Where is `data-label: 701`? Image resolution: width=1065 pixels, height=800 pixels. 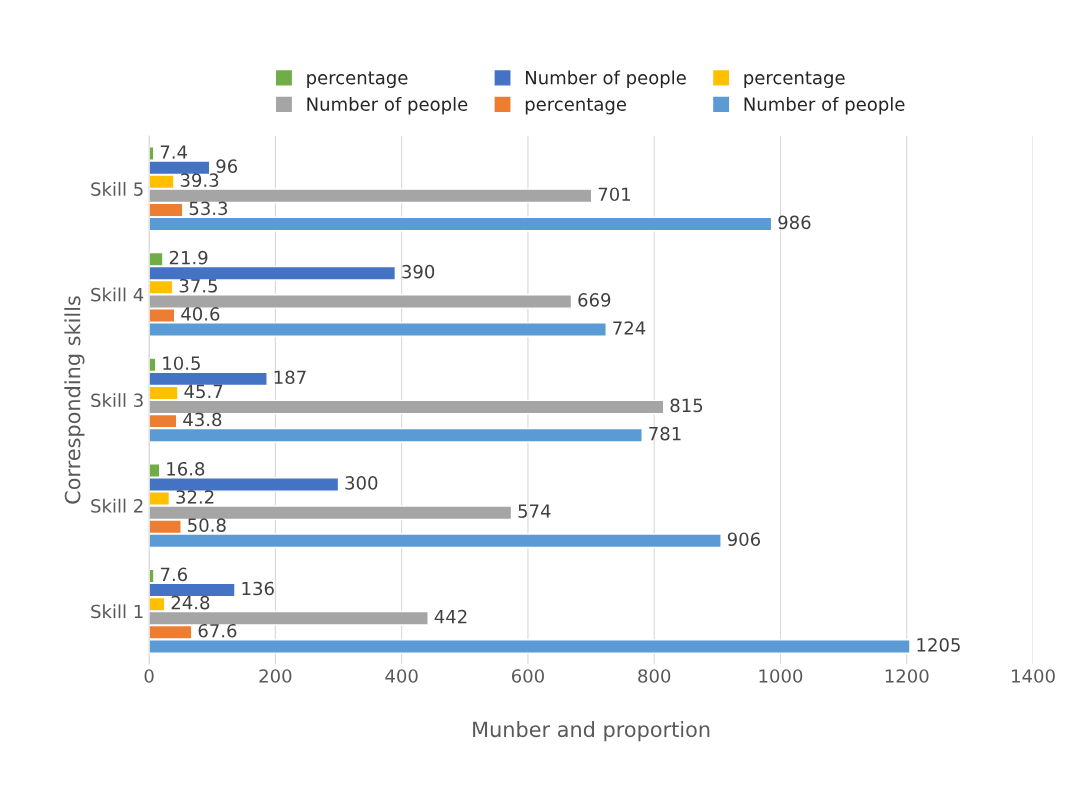
data-label: 701 is located at coordinates (614, 194).